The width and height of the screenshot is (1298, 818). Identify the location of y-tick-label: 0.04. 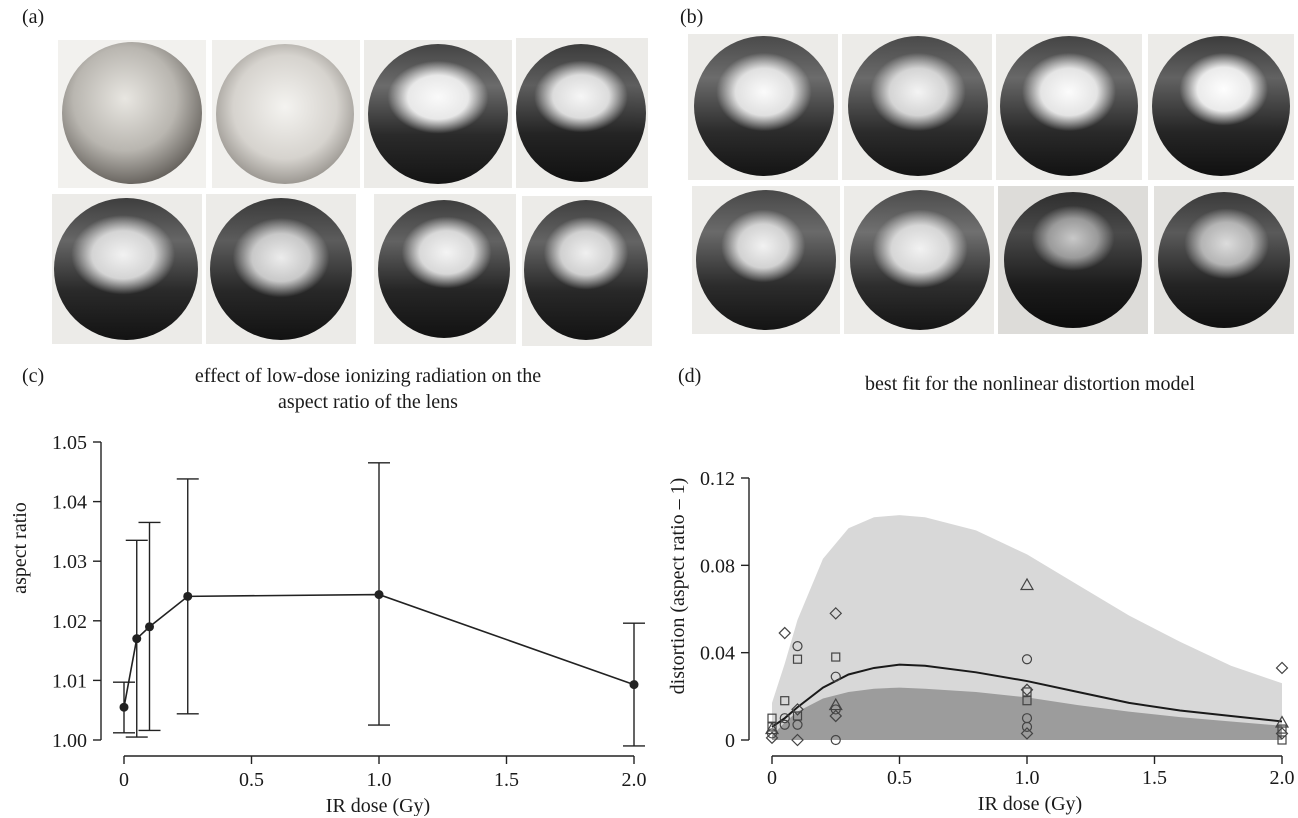
(717, 654).